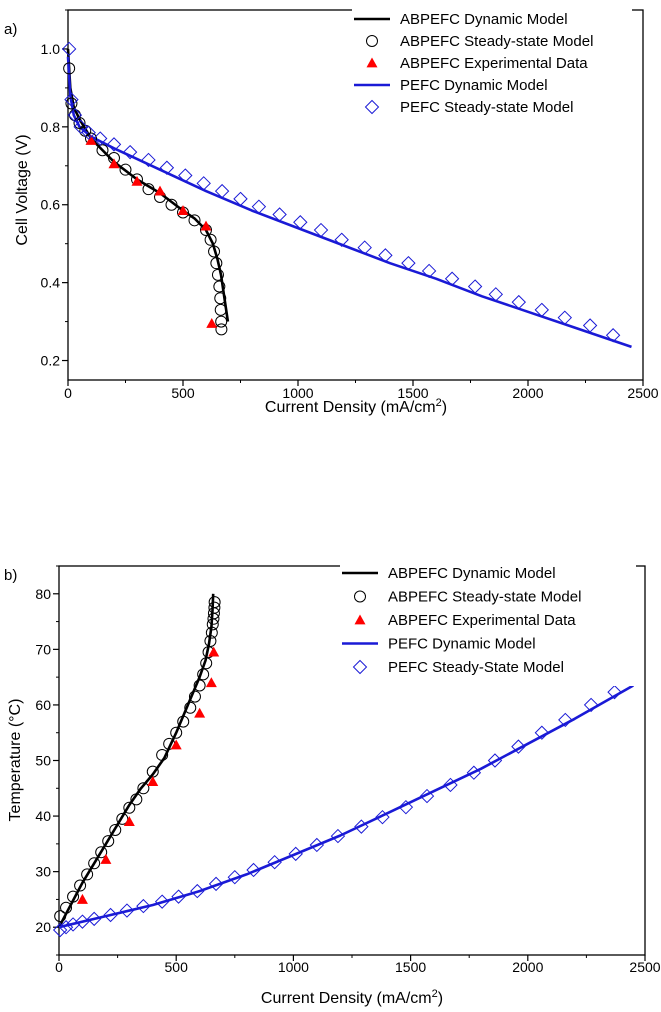 The height and width of the screenshot is (1012, 661). I want to click on y-tick-label: 20, so click(43, 927).